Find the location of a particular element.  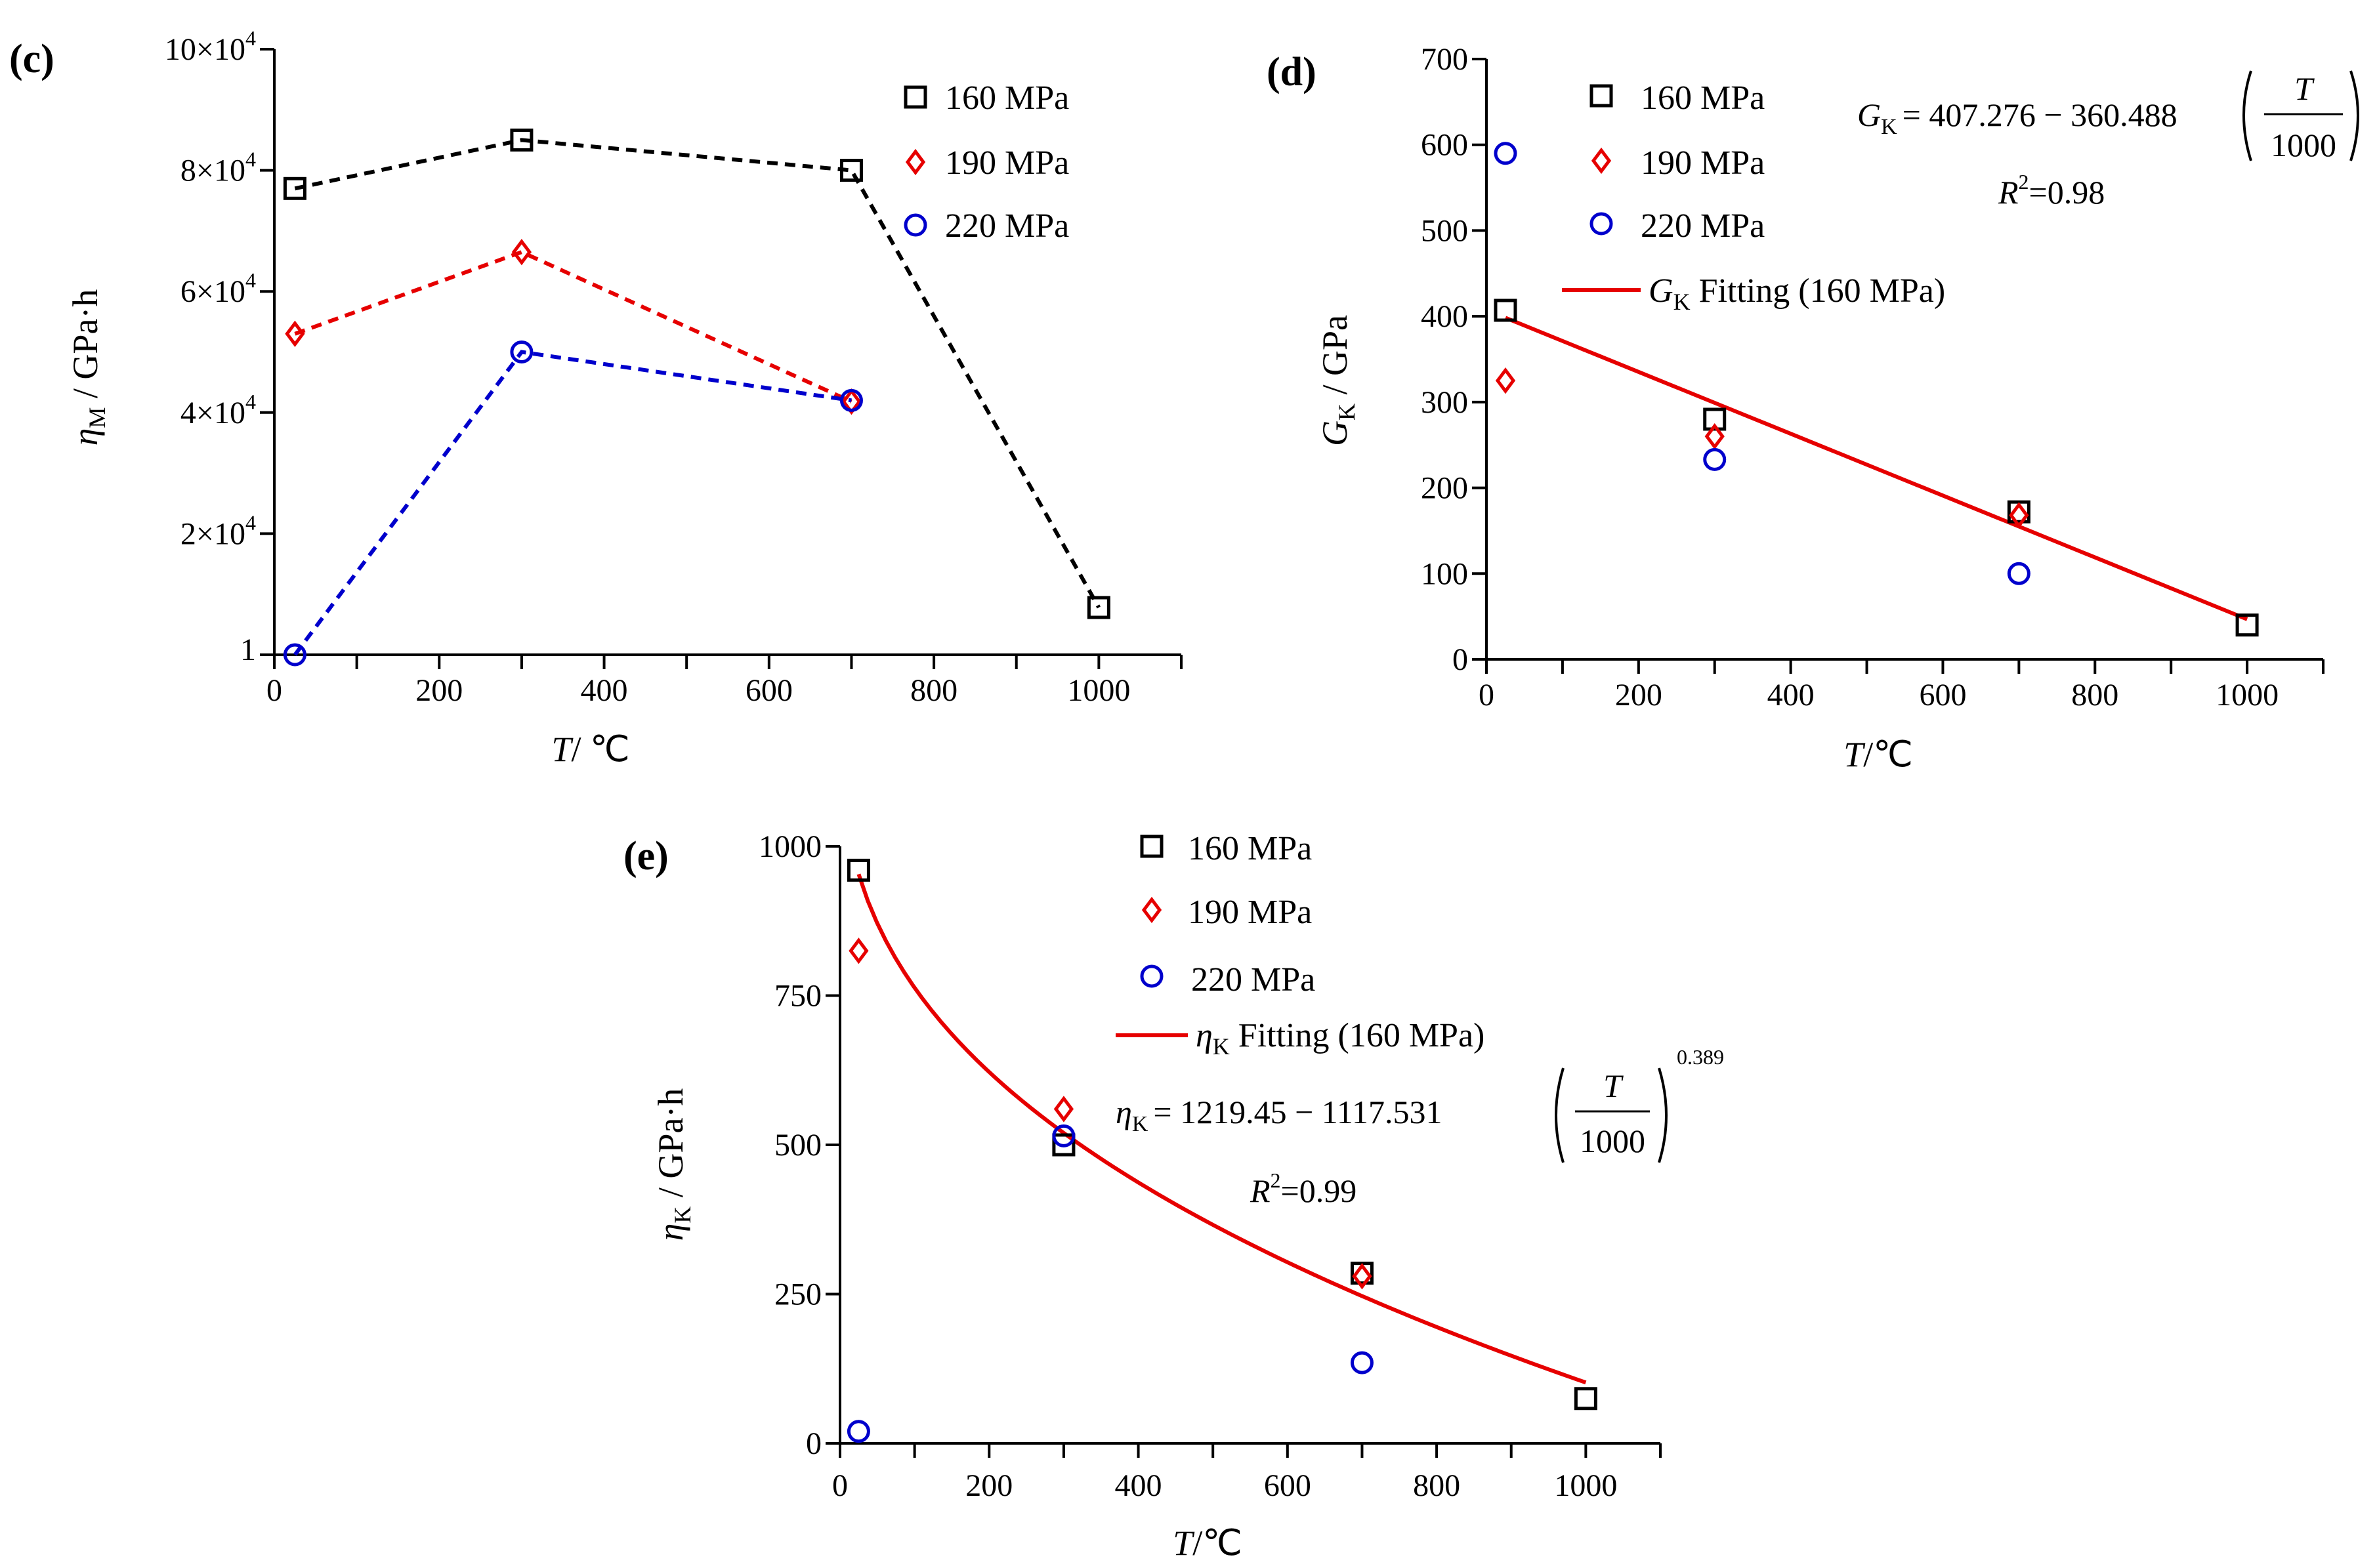

panel-d-xtick-label: 200 is located at coordinates (1638, 695).